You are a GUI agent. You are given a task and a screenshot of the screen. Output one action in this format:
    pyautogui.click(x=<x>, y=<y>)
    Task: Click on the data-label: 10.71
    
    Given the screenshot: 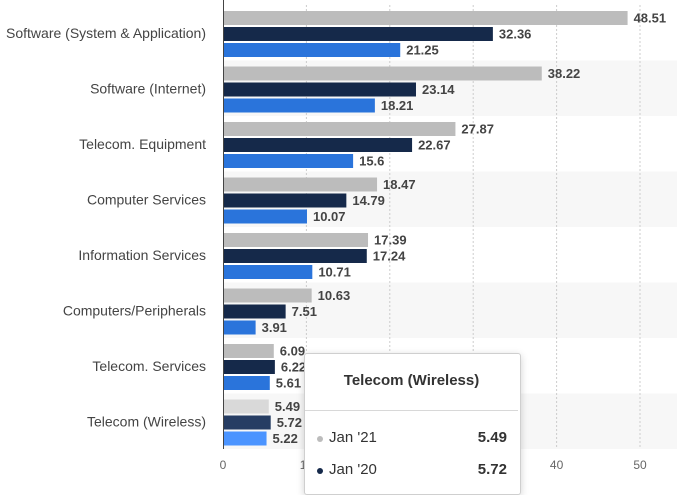 What is the action you would take?
    pyautogui.click(x=334, y=272)
    